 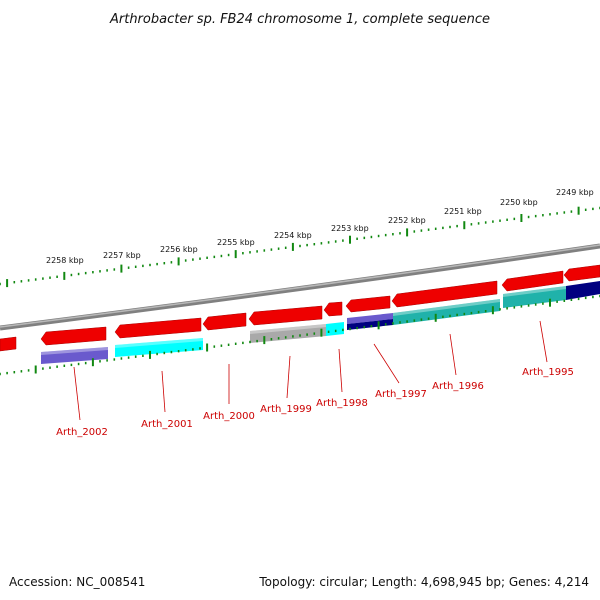 I want to click on gene-label: Arth_2000, so click(x=229, y=416).